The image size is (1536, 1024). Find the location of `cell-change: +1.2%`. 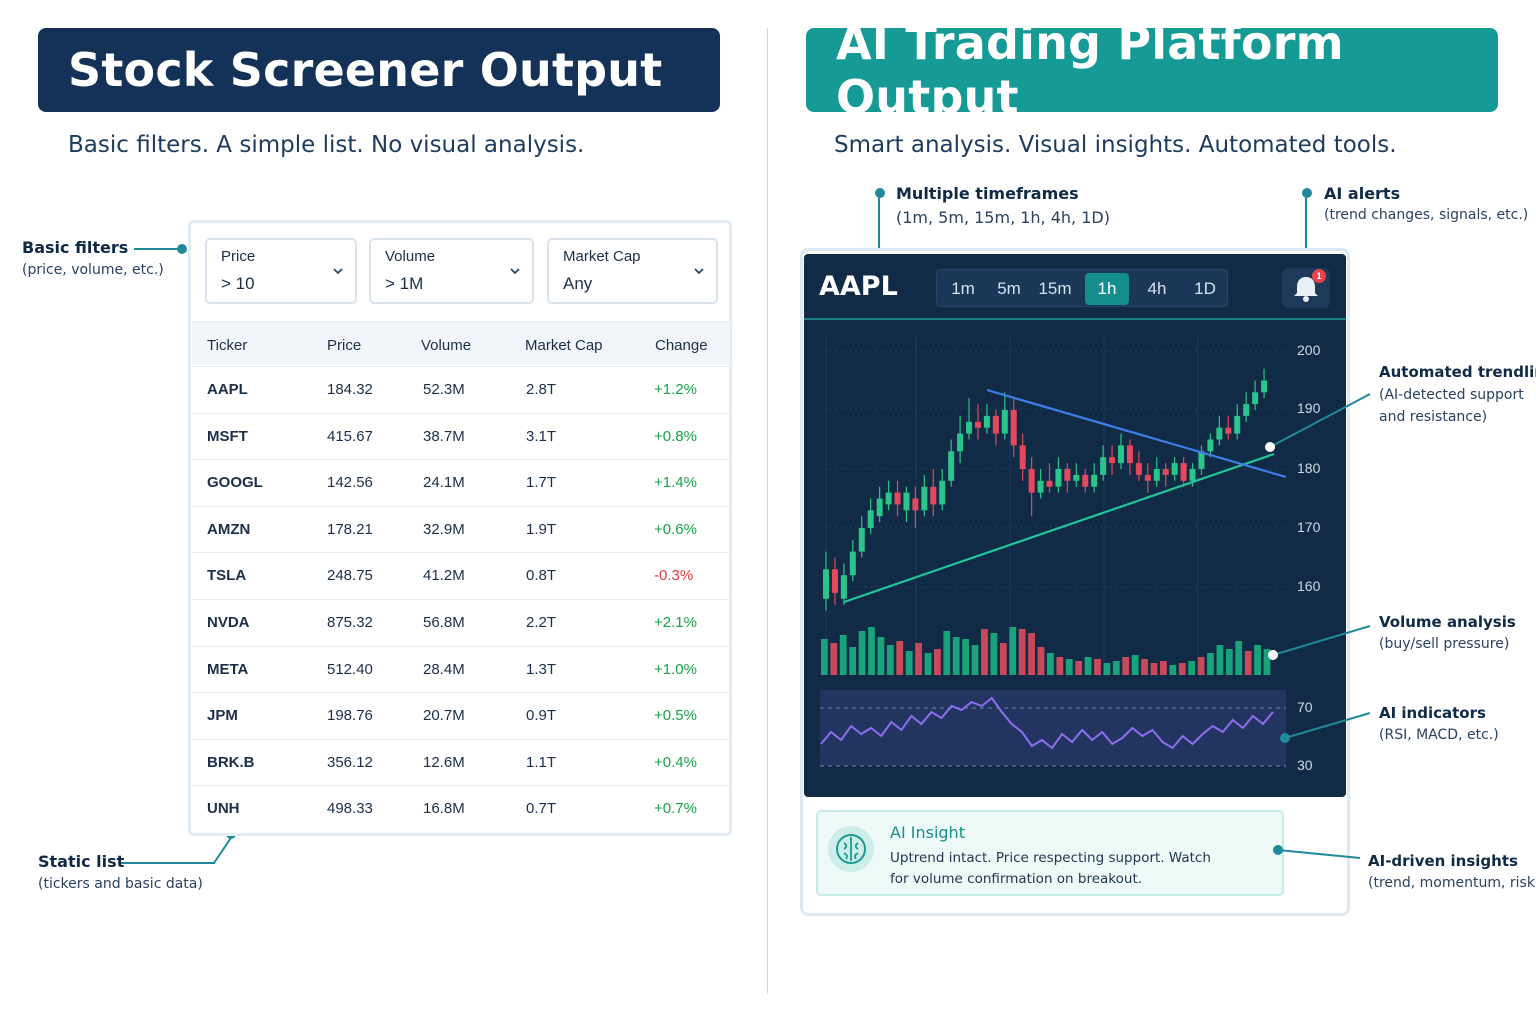

cell-change: +1.2% is located at coordinates (675, 389).